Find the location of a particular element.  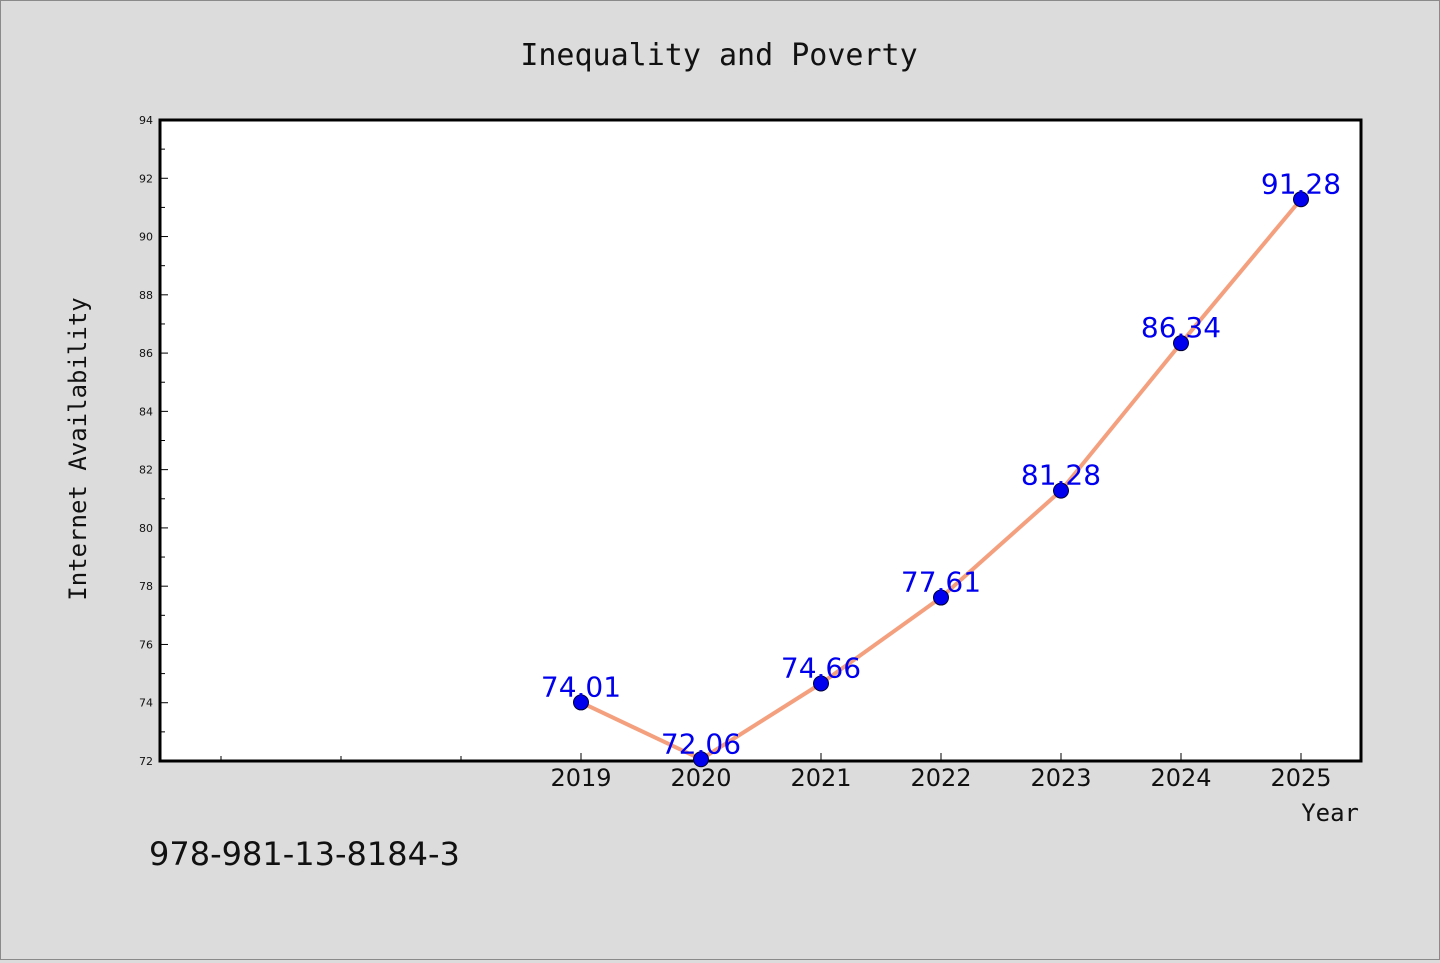

y-tick-label: 90 is located at coordinates (146, 237).